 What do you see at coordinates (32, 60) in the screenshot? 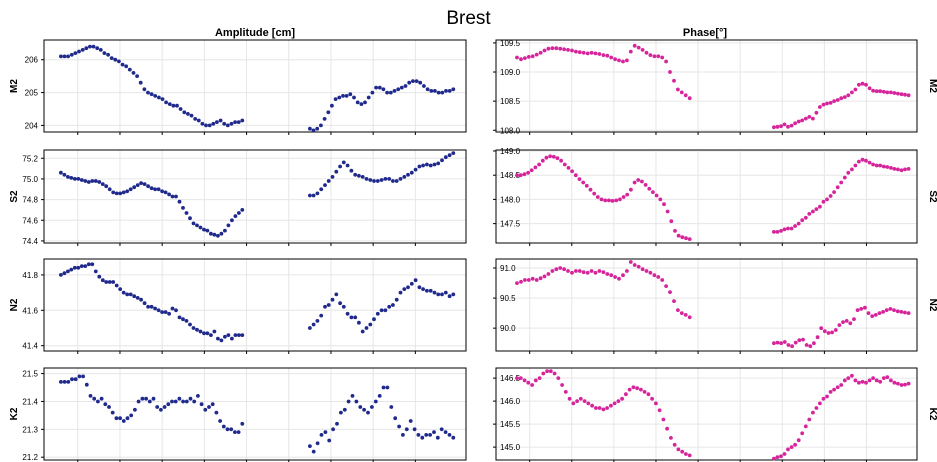
I see `amplitude-m2-ytick-label-2: 206` at bounding box center [32, 60].